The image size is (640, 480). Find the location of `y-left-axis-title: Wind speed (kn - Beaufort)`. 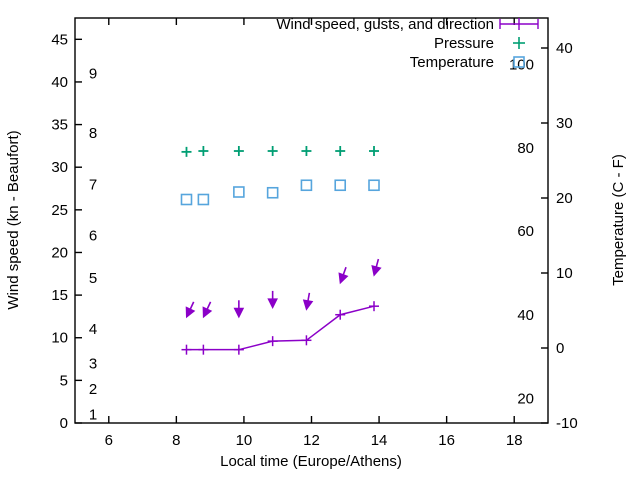

y-left-axis-title: Wind speed (kn - Beaufort) is located at coordinates (13, 219).